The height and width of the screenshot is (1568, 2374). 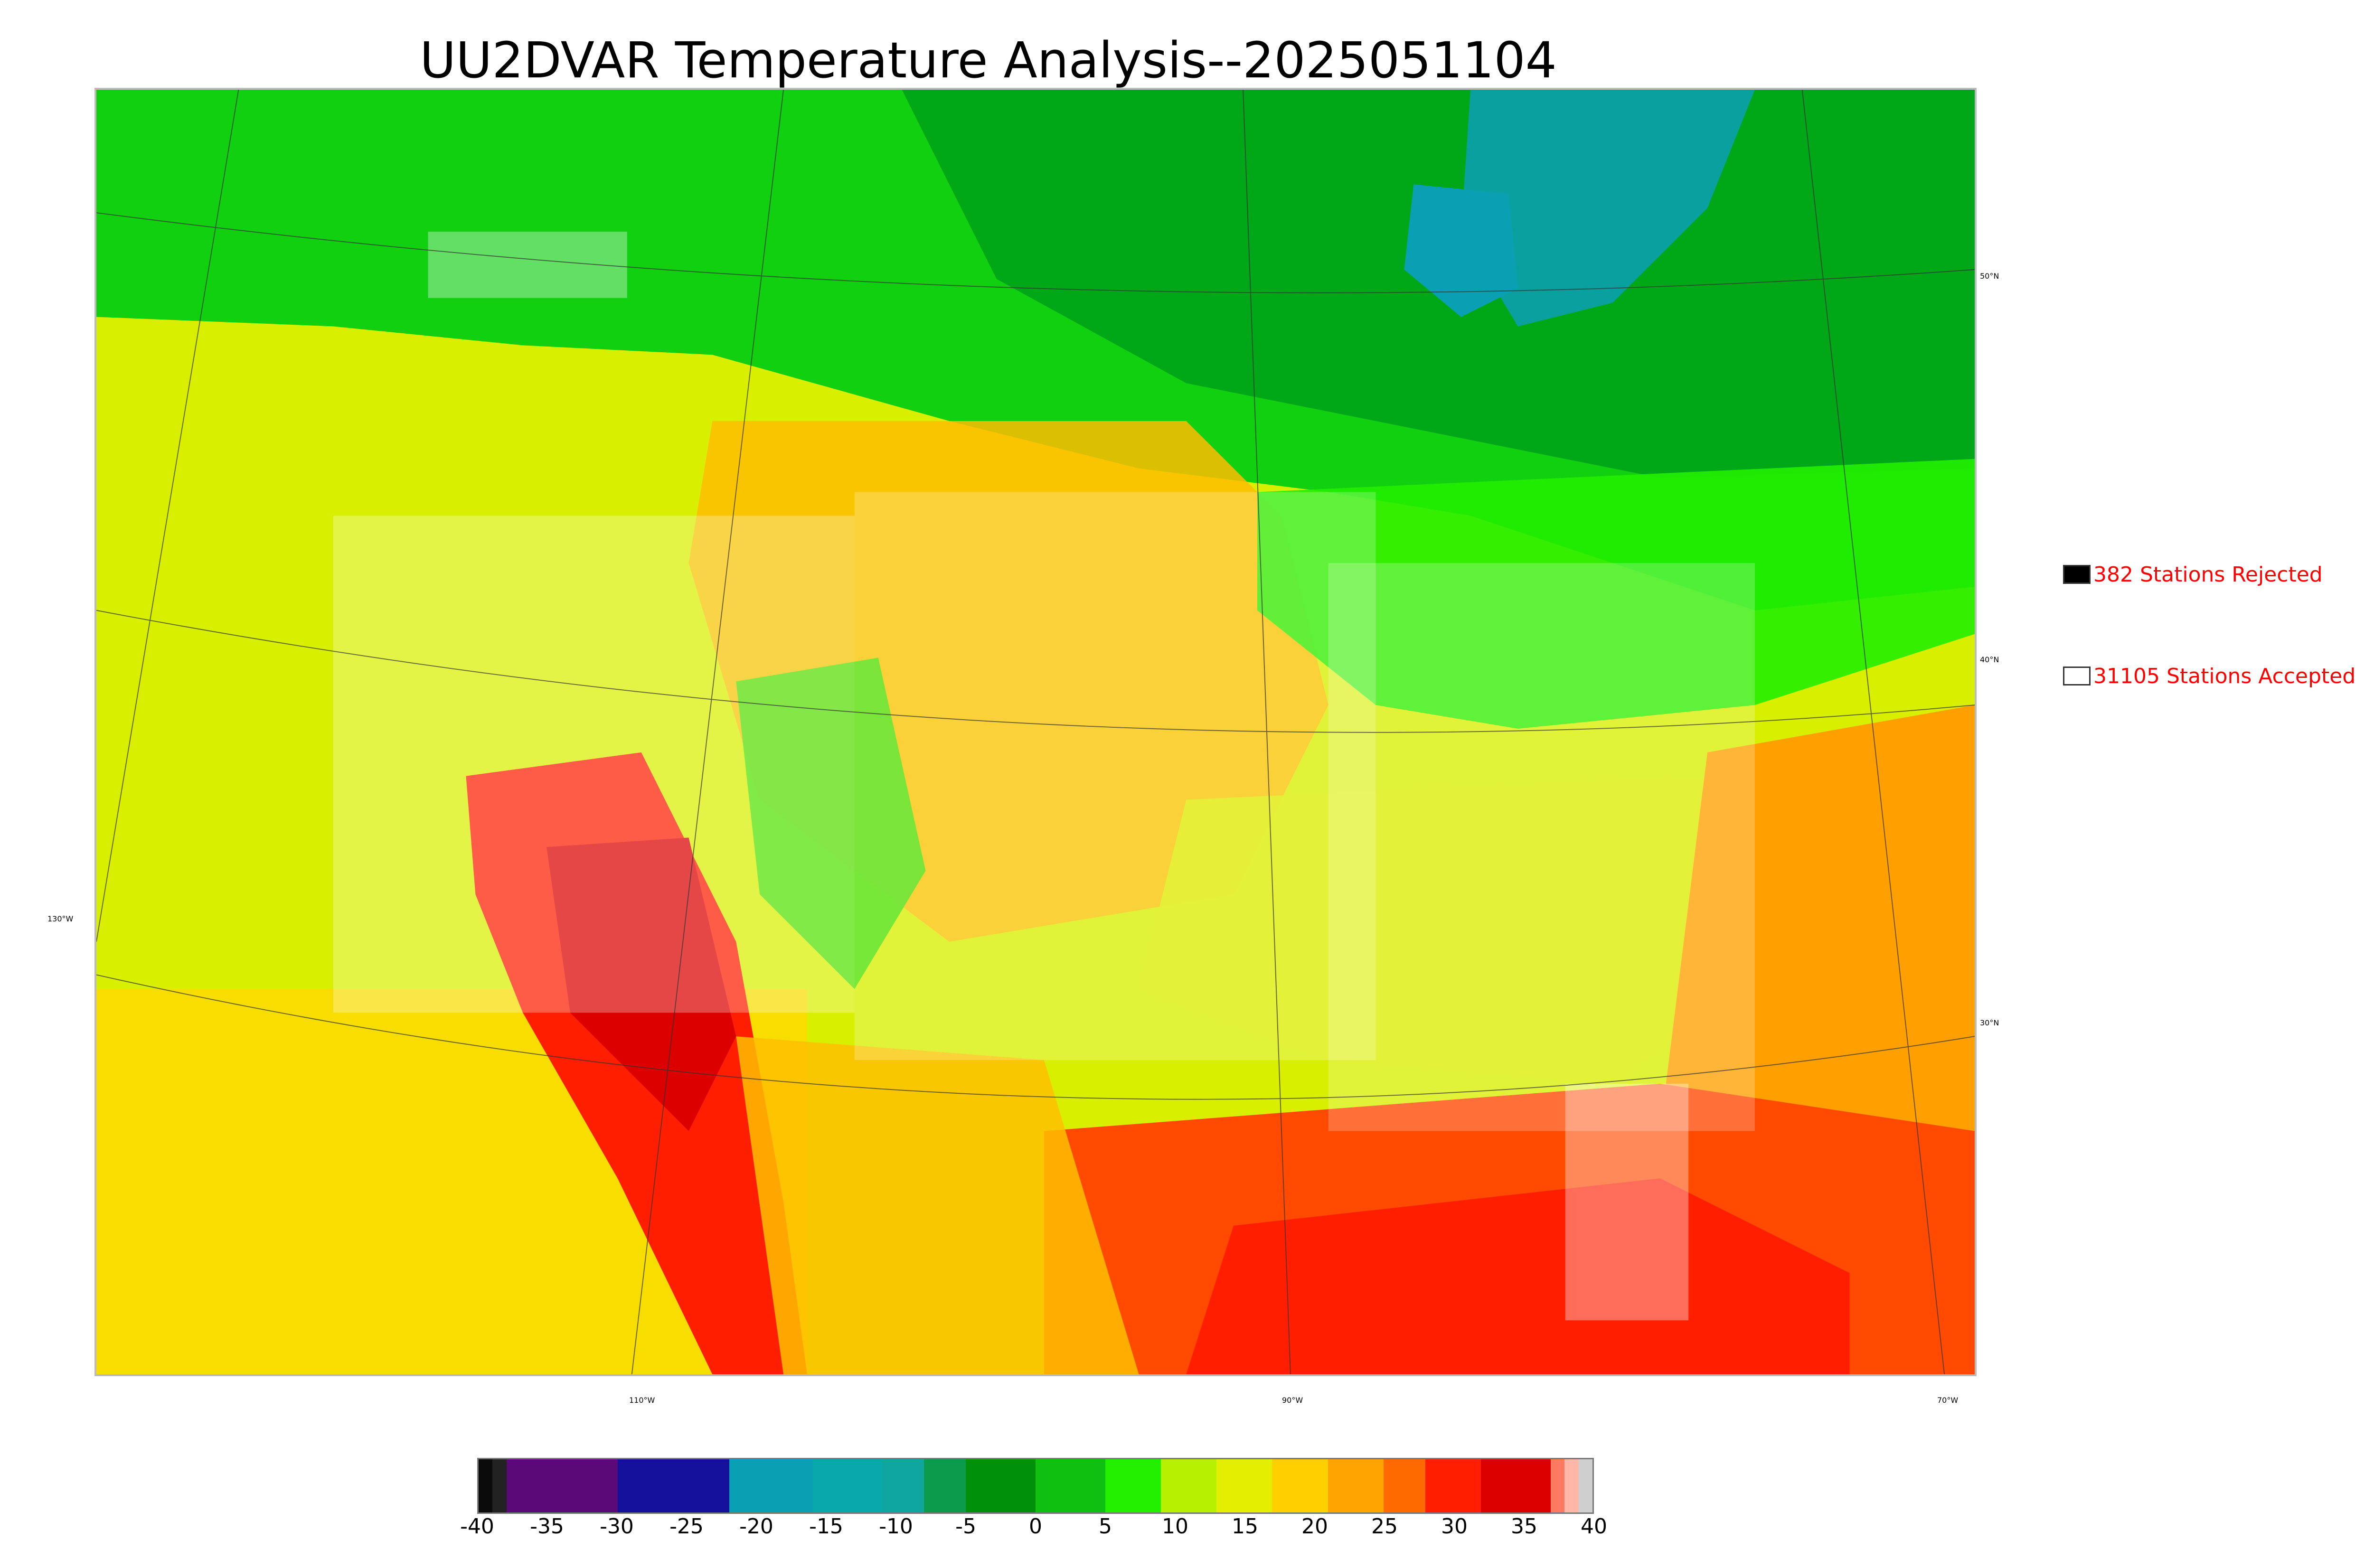 What do you see at coordinates (1524, 1527) in the screenshot?
I see `colorbar-tick-label: 35` at bounding box center [1524, 1527].